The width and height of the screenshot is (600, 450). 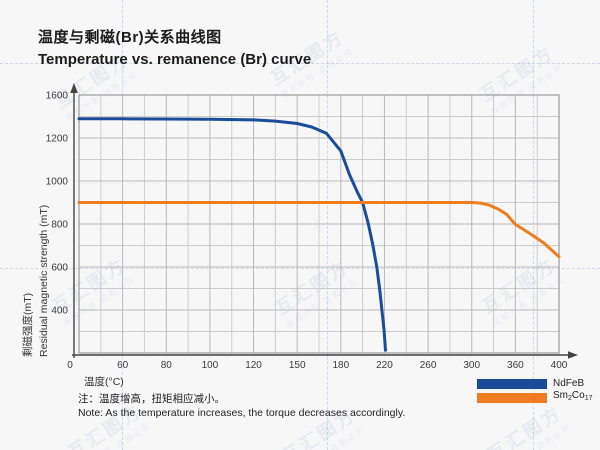 I want to click on y-tick-label: 1000, so click(x=57, y=182).